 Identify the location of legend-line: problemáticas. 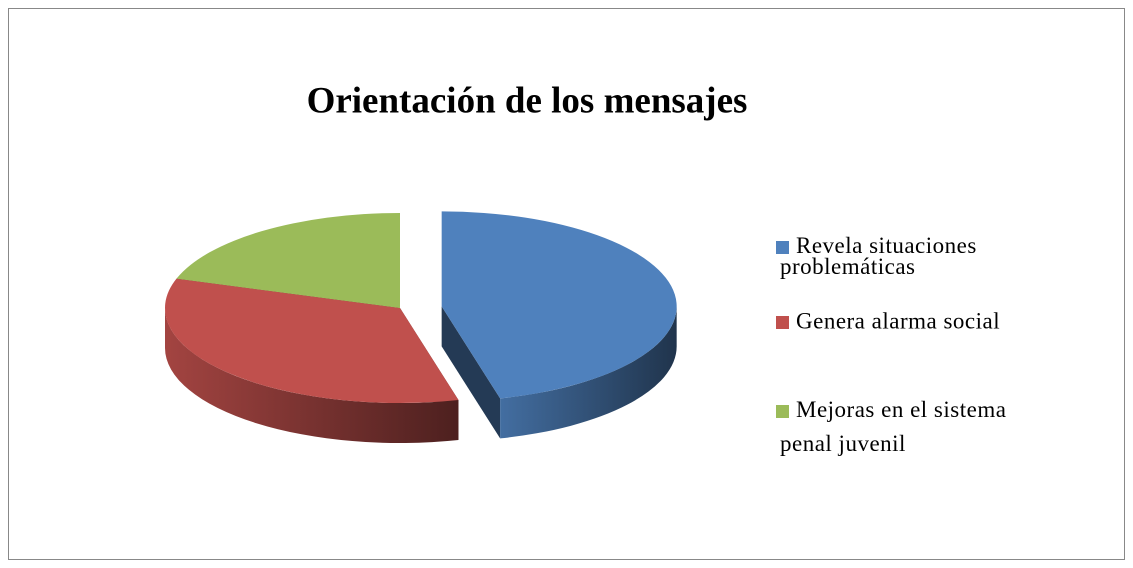
(848, 266).